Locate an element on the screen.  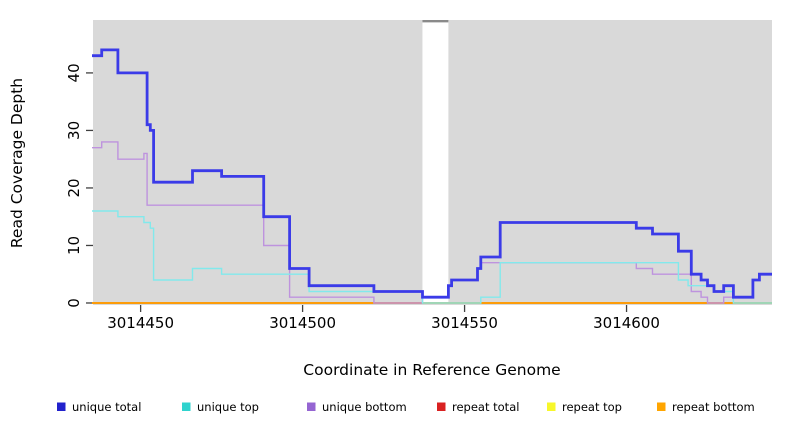
legend-label-unique-total: unique total is located at coordinates (106, 407).